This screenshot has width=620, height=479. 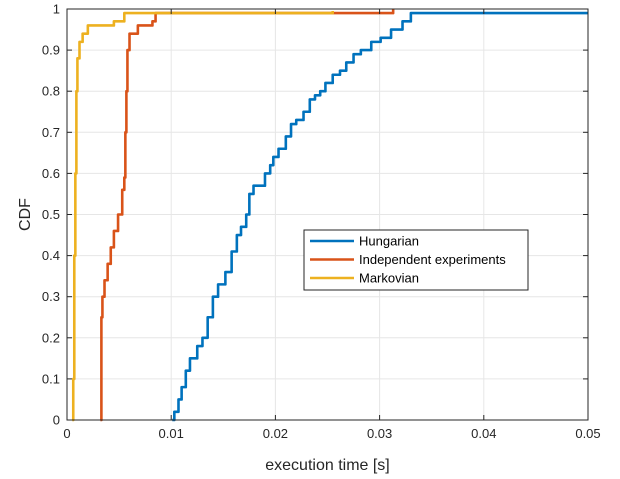 What do you see at coordinates (51, 132) in the screenshot?
I see `y-tick-label: 0.7` at bounding box center [51, 132].